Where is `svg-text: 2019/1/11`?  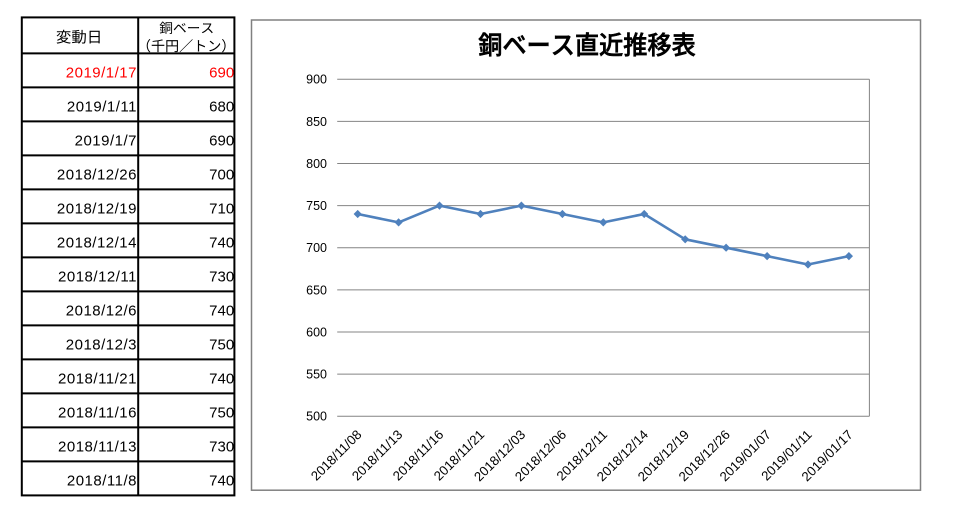 svg-text: 2019/1/11 is located at coordinates (102, 106).